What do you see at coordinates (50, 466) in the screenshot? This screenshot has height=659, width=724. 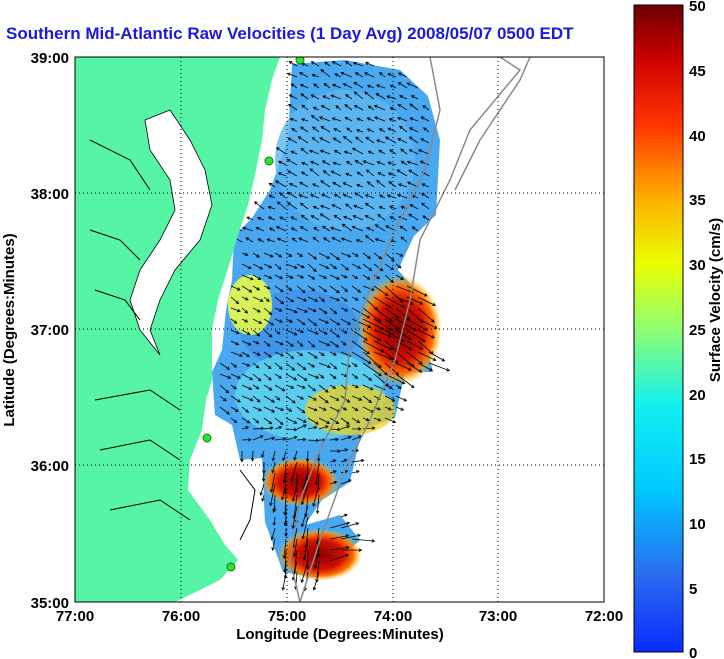 I see `y-tick-label: 36:00` at bounding box center [50, 466].